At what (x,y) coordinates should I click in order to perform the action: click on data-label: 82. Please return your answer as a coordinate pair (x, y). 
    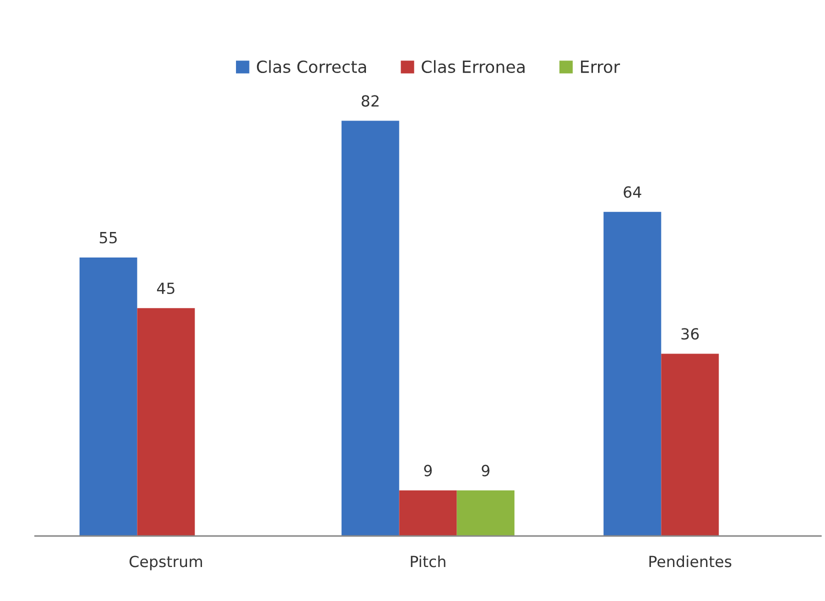
    Looking at the image, I should click on (370, 101).